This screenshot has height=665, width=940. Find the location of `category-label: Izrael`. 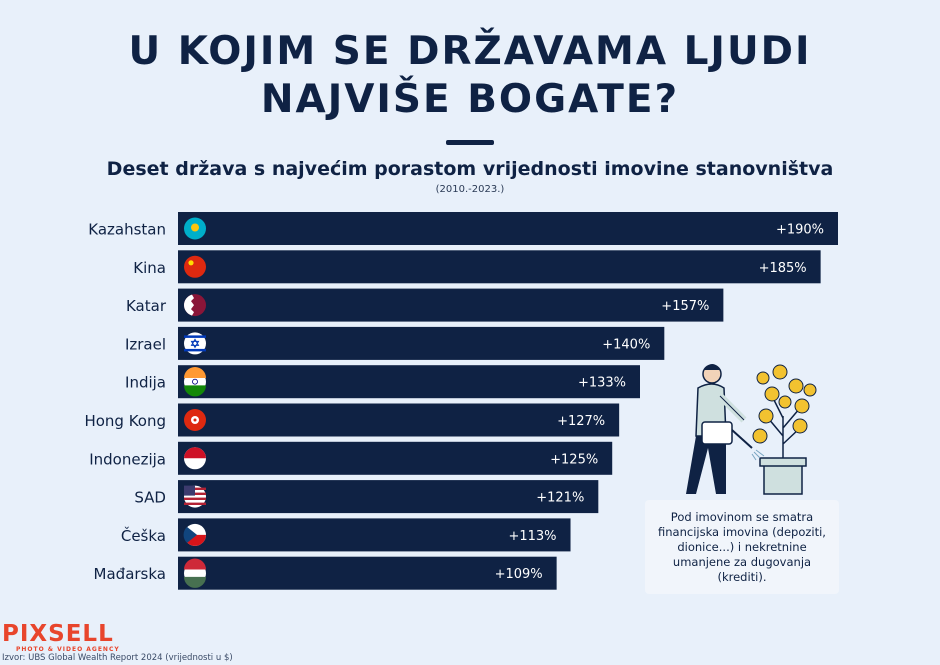

category-label: Izrael is located at coordinates (145, 344).